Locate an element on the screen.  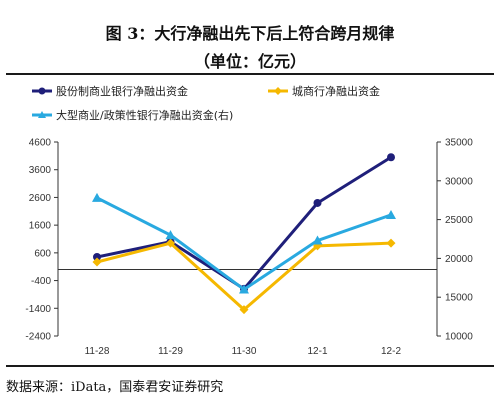
x-tick-label: 11-30 is located at coordinates (244, 351).